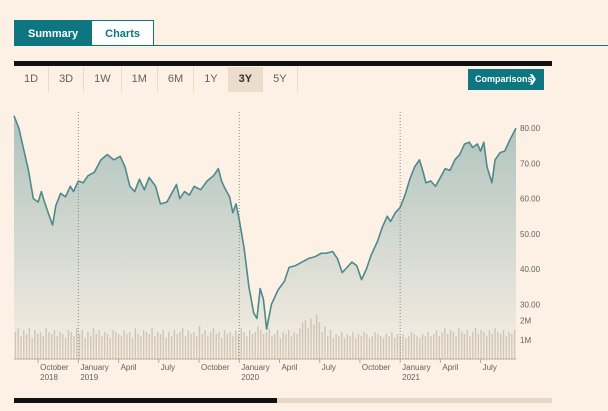 This screenshot has height=411, width=608. I want to click on range-5y: 5Y, so click(280, 79).